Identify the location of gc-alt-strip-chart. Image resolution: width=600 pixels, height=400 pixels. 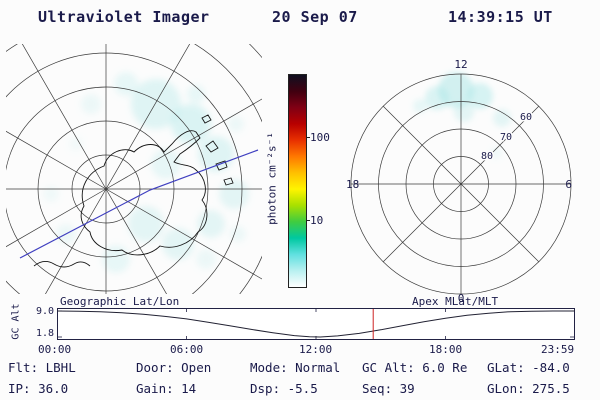
(316, 324).